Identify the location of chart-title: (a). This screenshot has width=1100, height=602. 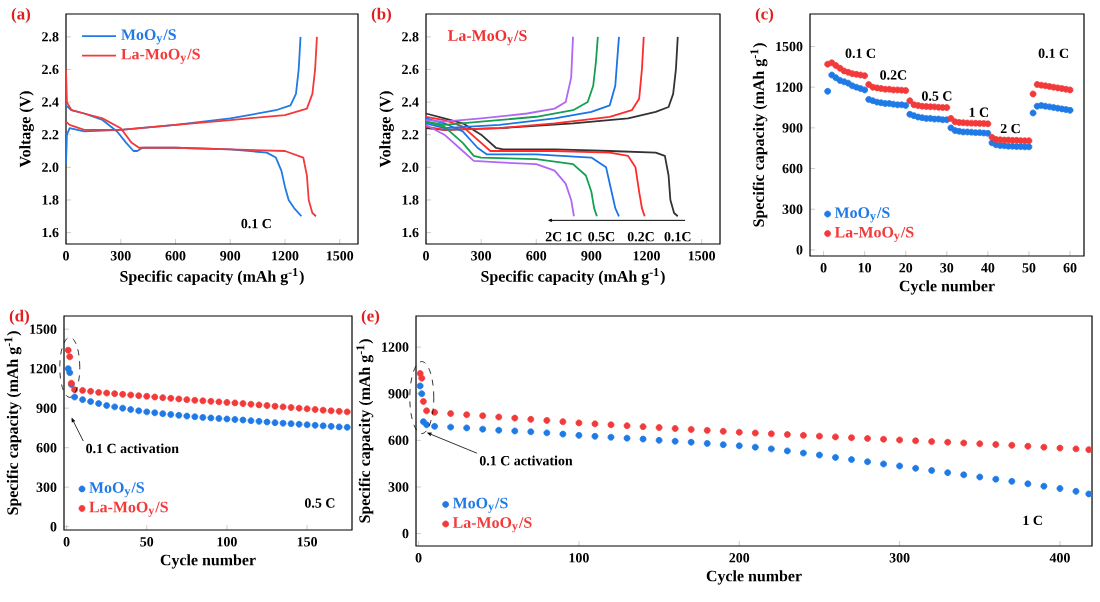
(21, 15).